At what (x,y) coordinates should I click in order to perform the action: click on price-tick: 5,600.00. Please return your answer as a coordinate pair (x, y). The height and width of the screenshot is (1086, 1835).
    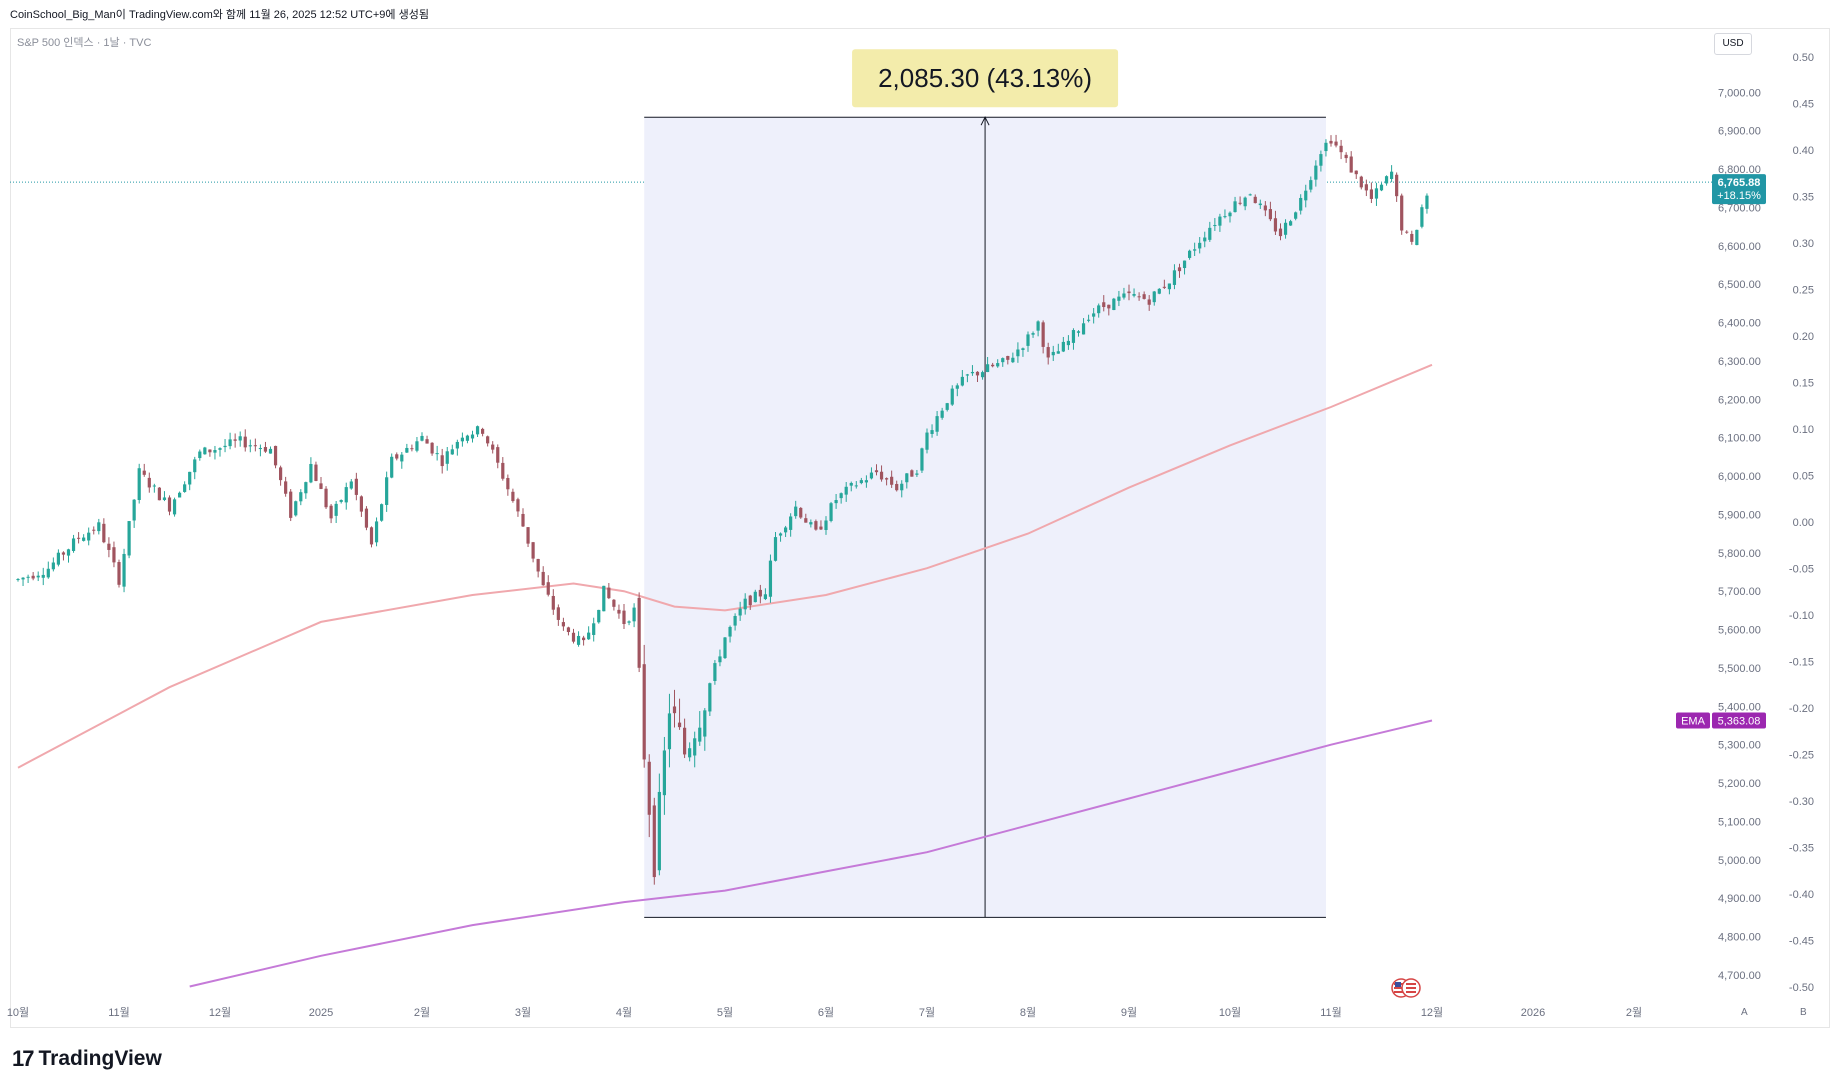
    Looking at the image, I should click on (1739, 631).